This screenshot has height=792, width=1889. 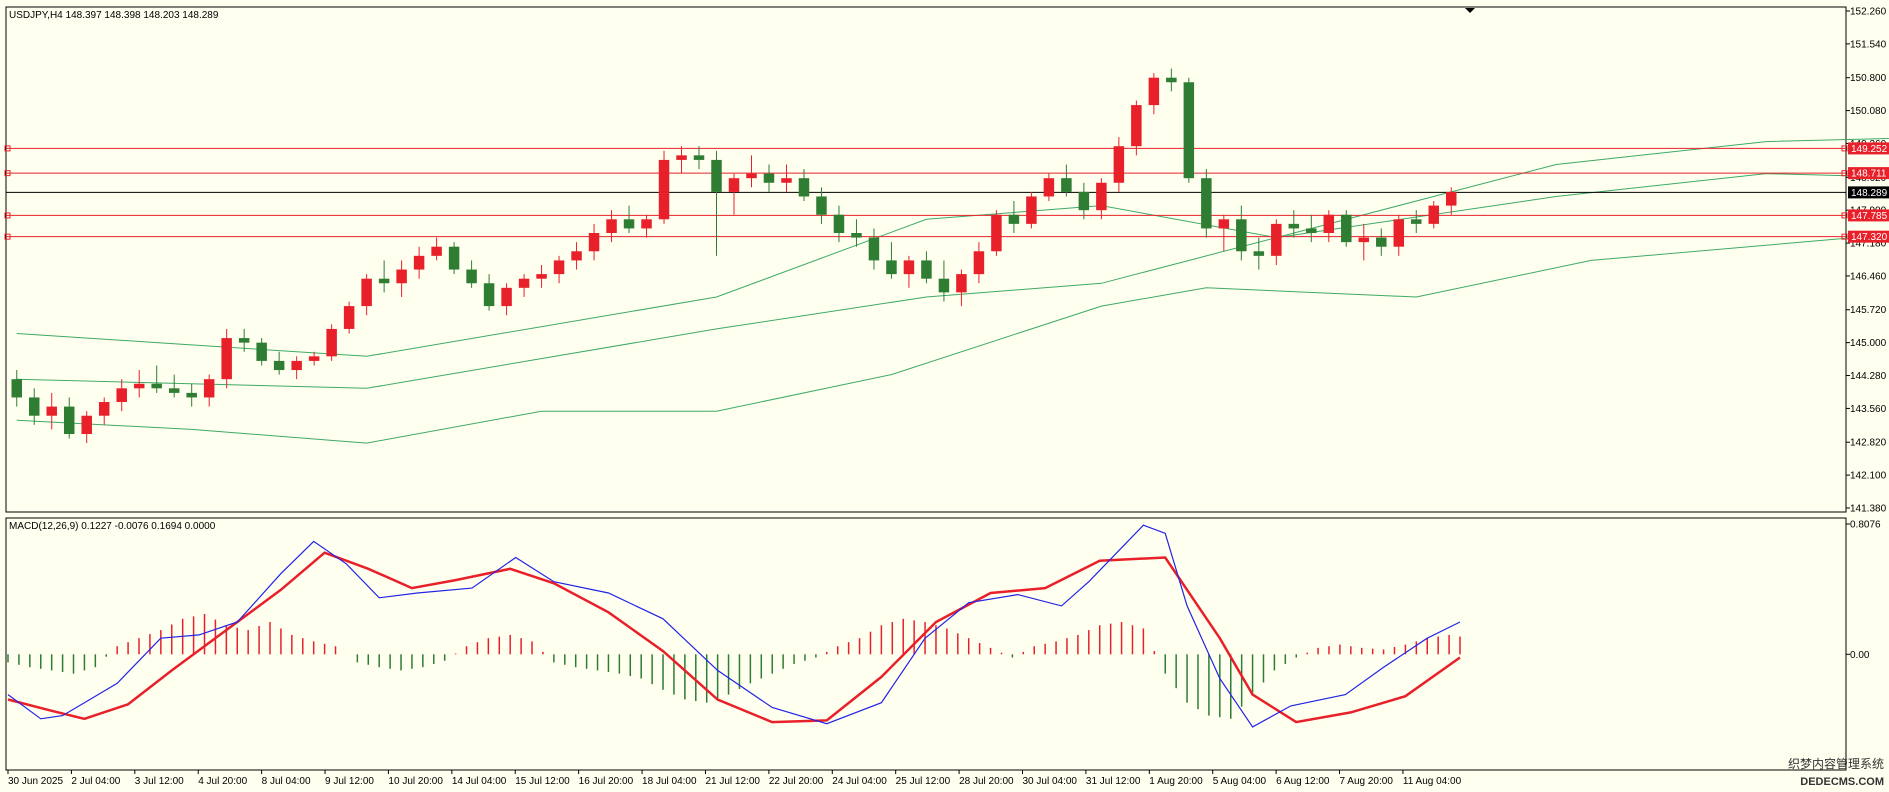 I want to click on time-label: 4 Jul 20:00, so click(x=222, y=781).